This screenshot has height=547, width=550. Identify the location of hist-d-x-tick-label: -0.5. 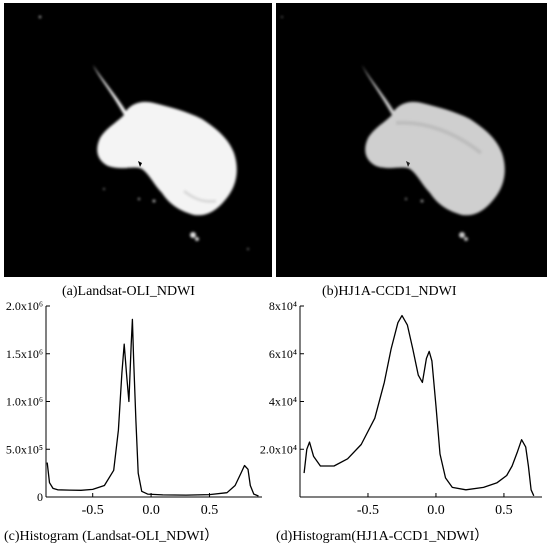
(368, 510).